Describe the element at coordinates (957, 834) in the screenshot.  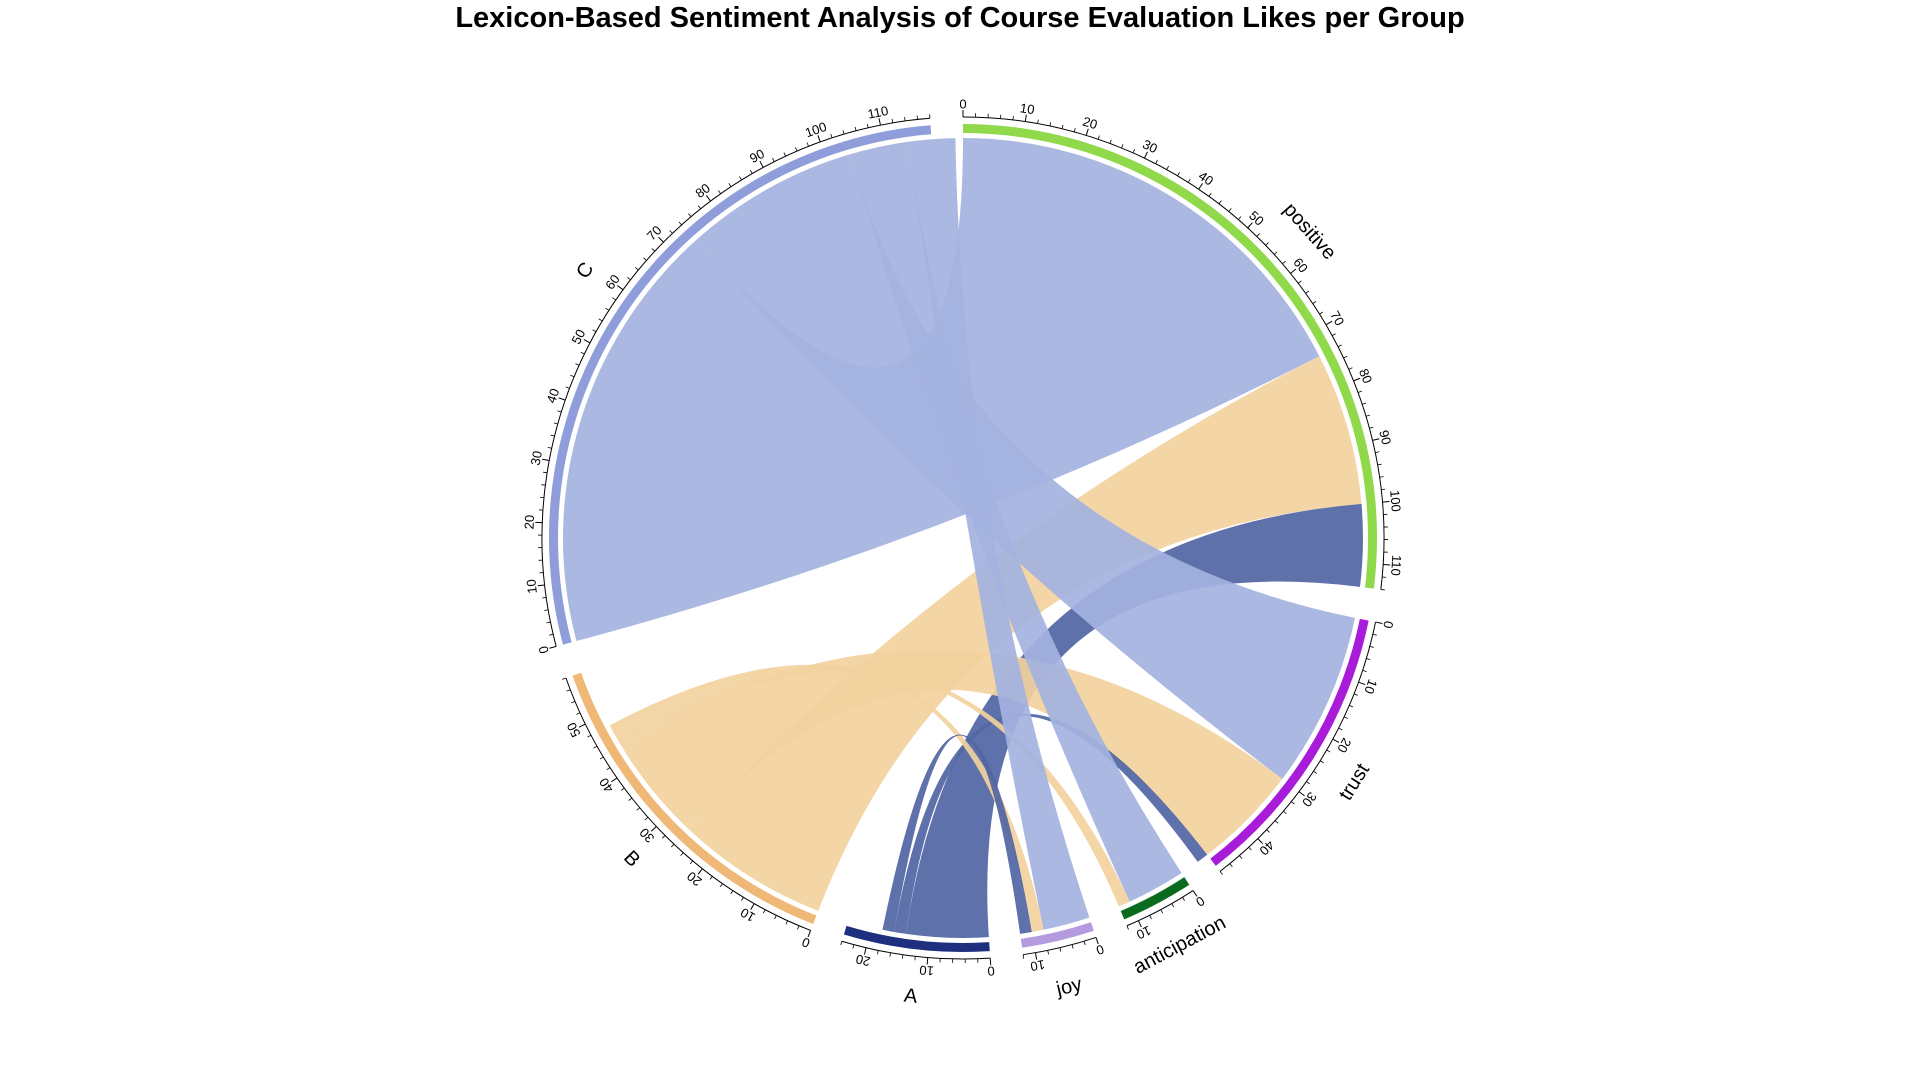
I see `link-joy-to-A` at that location.